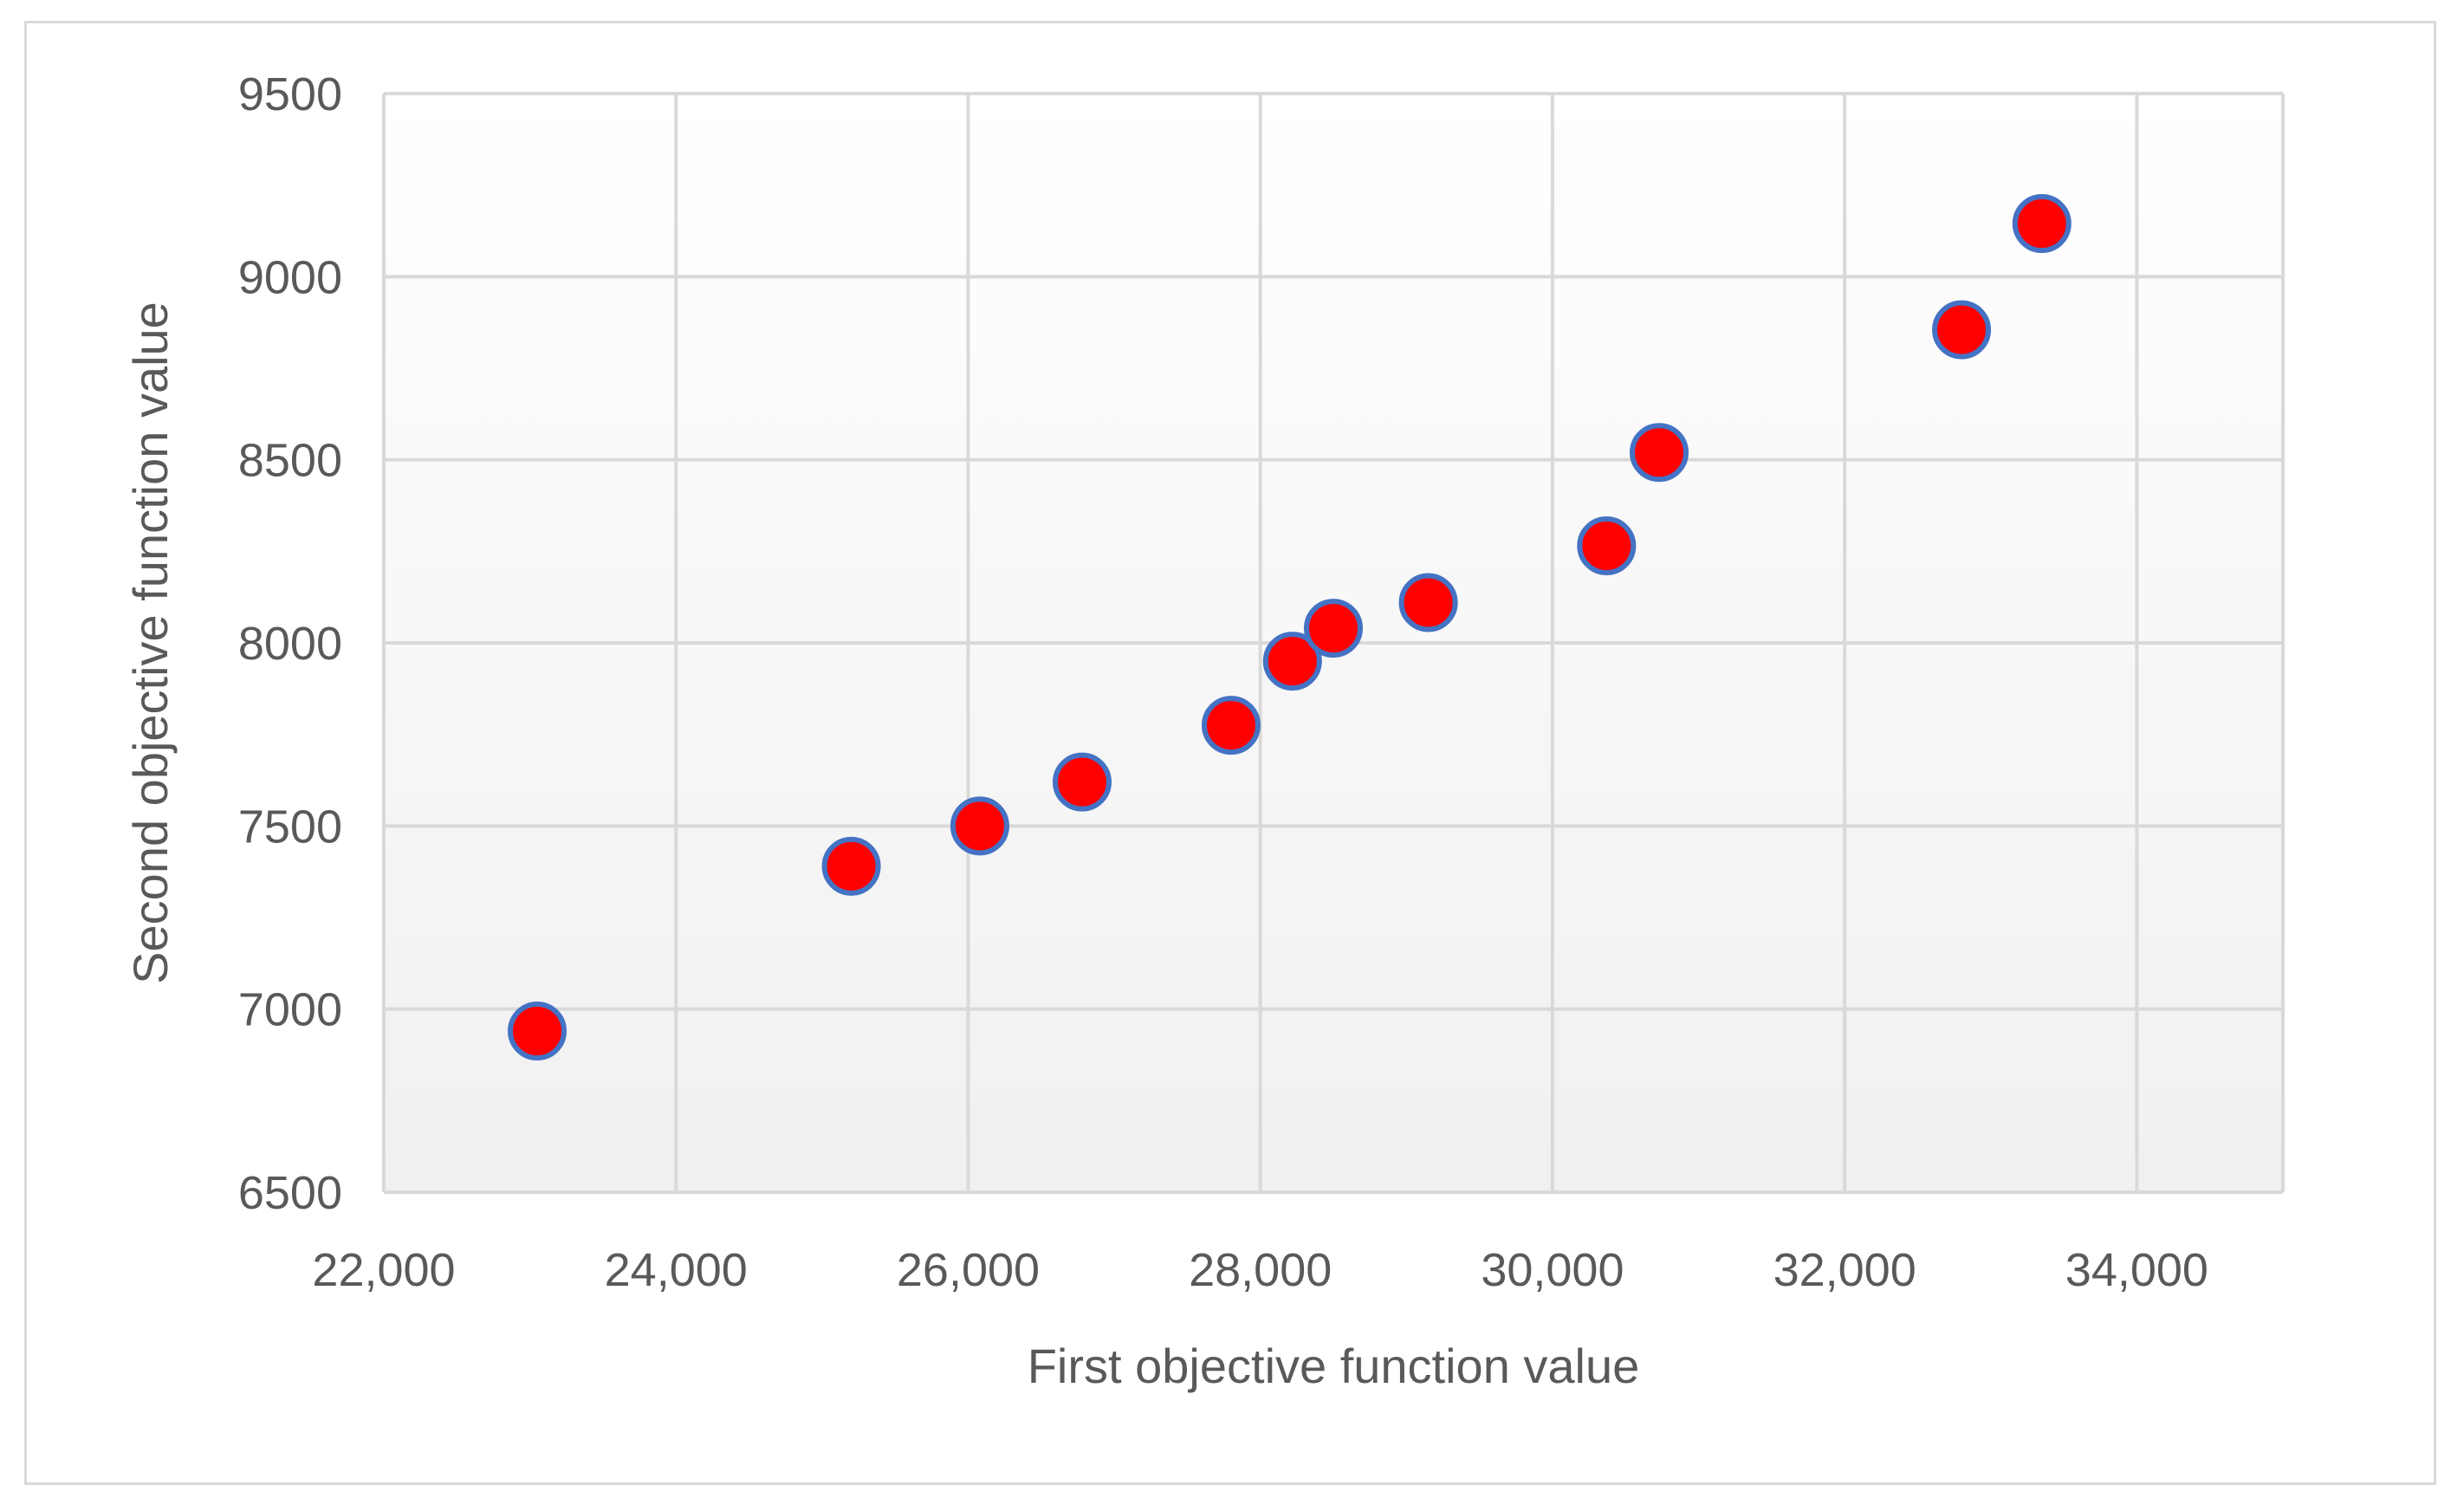  Describe the element at coordinates (1552, 1270) in the screenshot. I see `x-tick-label: 30,000` at that location.